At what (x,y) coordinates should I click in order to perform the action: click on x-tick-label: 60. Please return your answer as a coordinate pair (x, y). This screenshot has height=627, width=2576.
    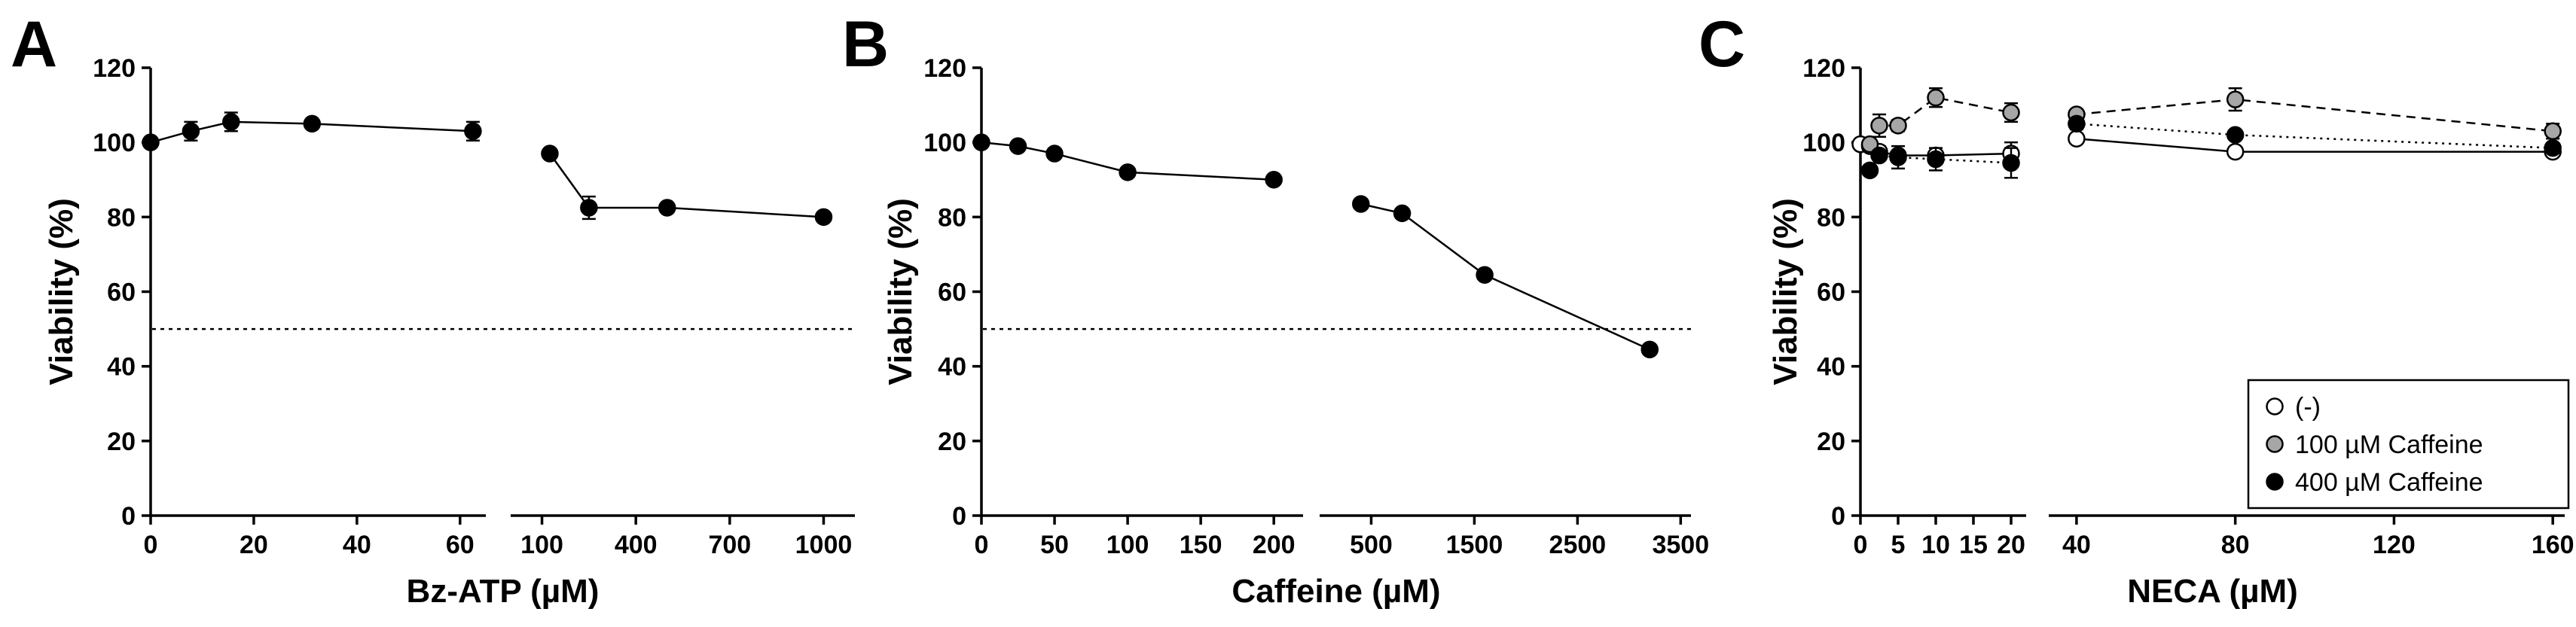
    Looking at the image, I should click on (461, 545).